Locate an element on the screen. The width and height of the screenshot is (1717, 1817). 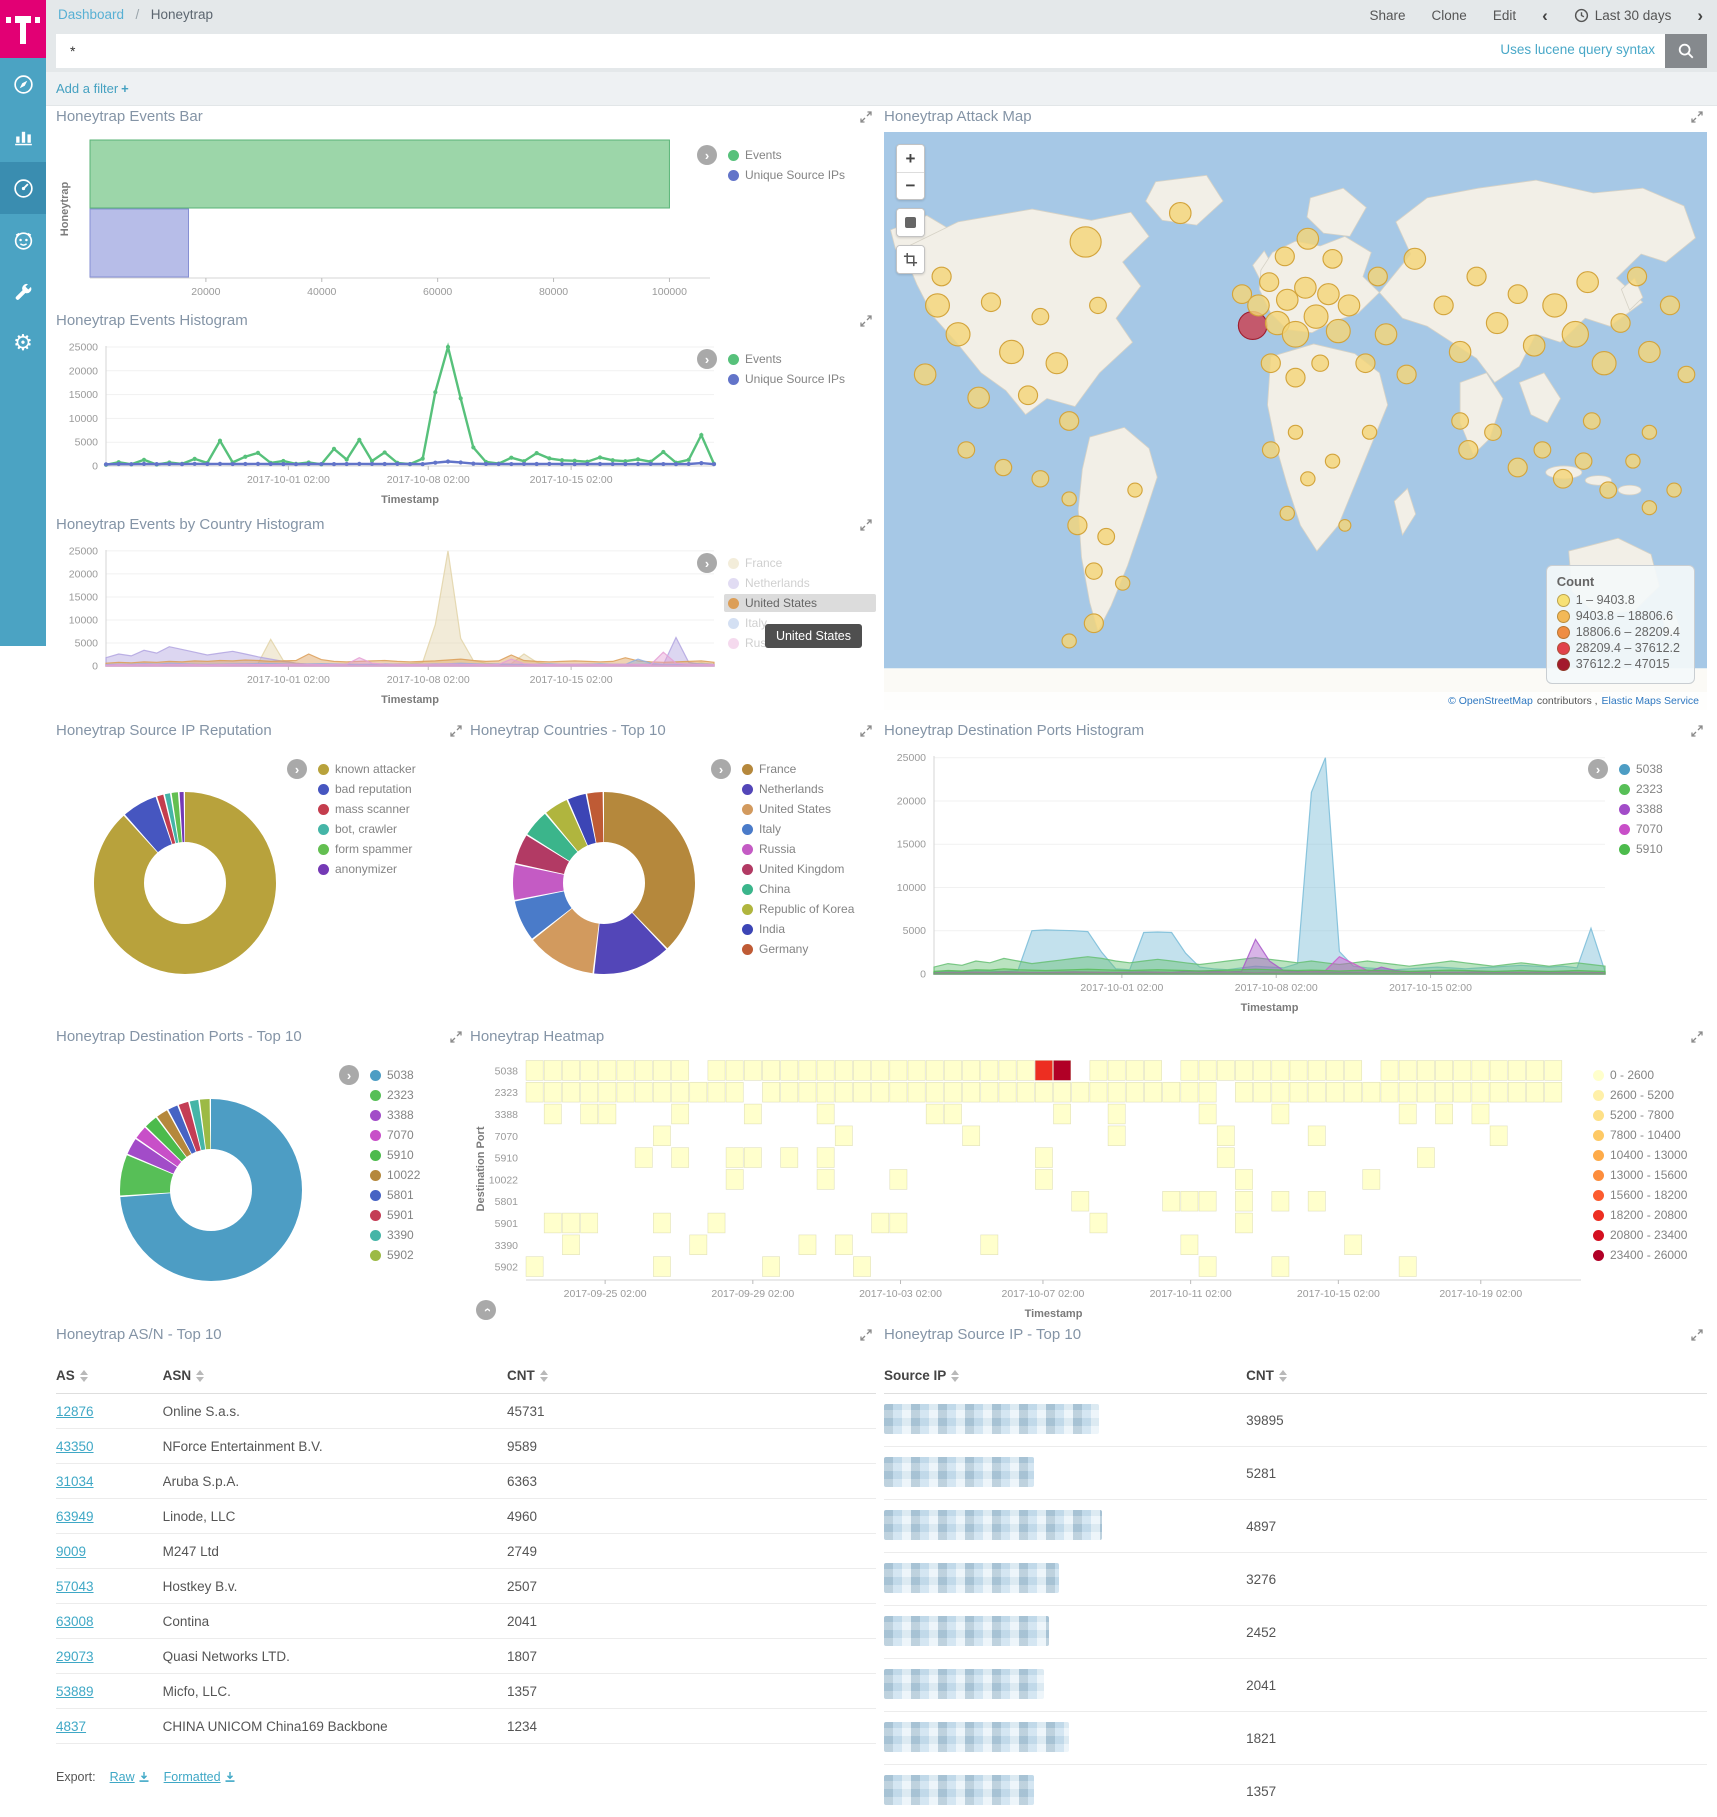
sidebar-item-discover is located at coordinates (23, 84).